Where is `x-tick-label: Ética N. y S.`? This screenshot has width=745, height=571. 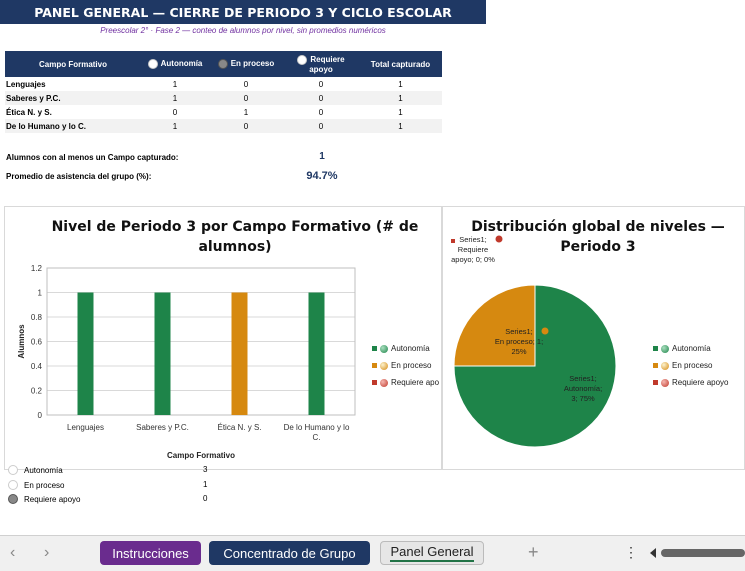 x-tick-label: Ética N. y S. is located at coordinates (239, 427).